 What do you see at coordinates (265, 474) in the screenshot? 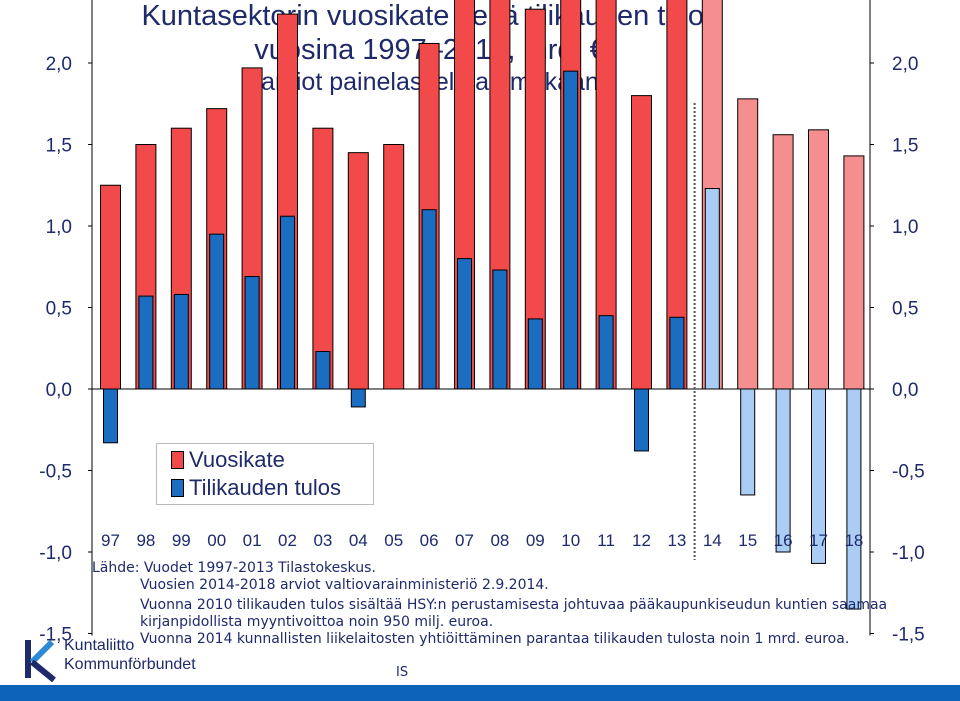
I see `chart-legend: Vuosikate Tilikauden tulos` at bounding box center [265, 474].